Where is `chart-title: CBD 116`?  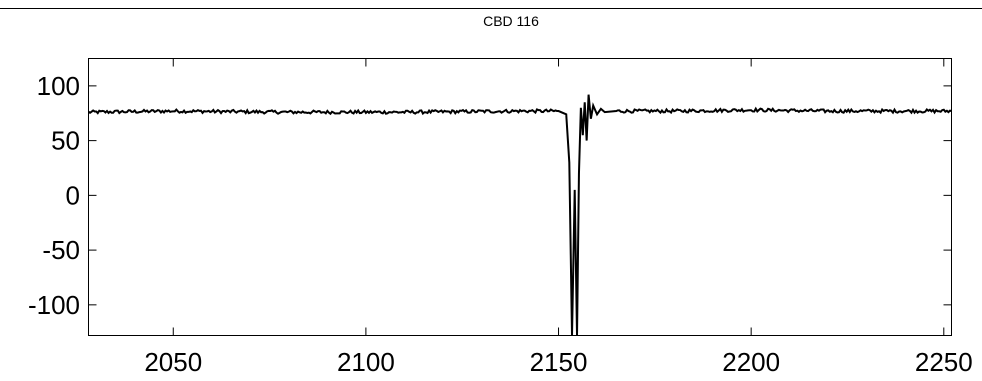 chart-title: CBD 116 is located at coordinates (511, 21).